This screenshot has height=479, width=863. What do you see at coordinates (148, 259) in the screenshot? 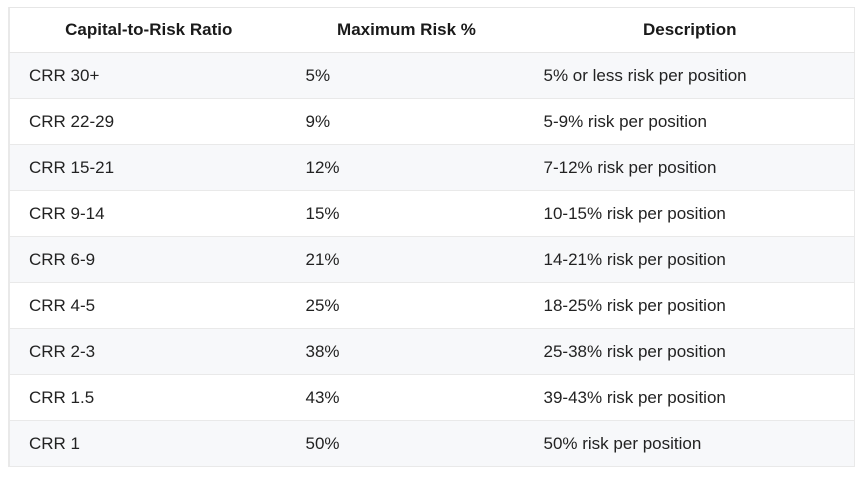
I see `cell-ratio: CRR 6-9` at bounding box center [148, 259].